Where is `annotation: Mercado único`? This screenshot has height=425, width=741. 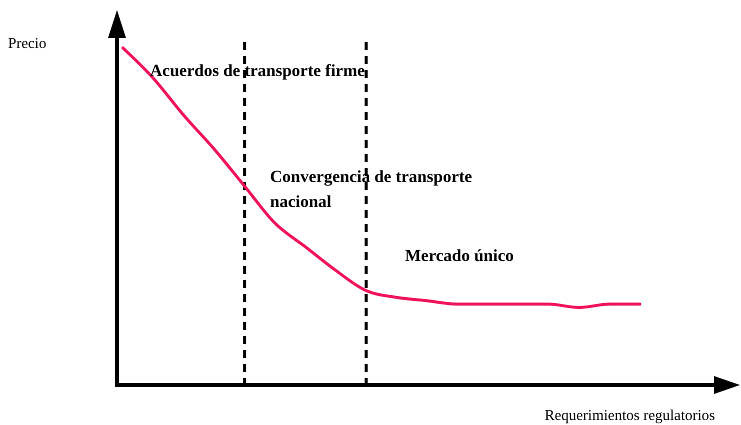
annotation: Mercado único is located at coordinates (459, 255).